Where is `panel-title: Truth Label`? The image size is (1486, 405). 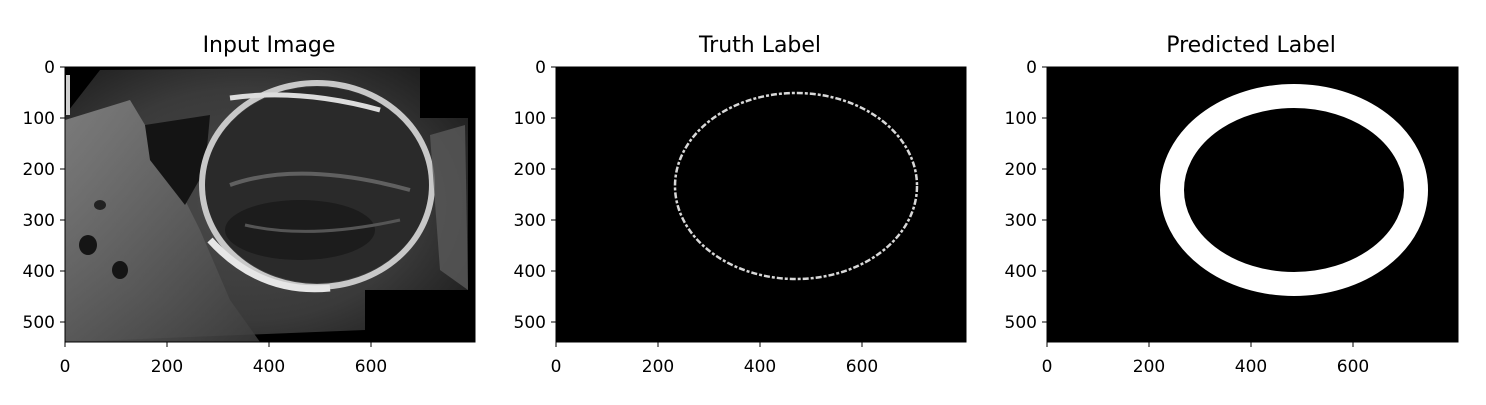
panel-title: Truth Label is located at coordinates (759, 45).